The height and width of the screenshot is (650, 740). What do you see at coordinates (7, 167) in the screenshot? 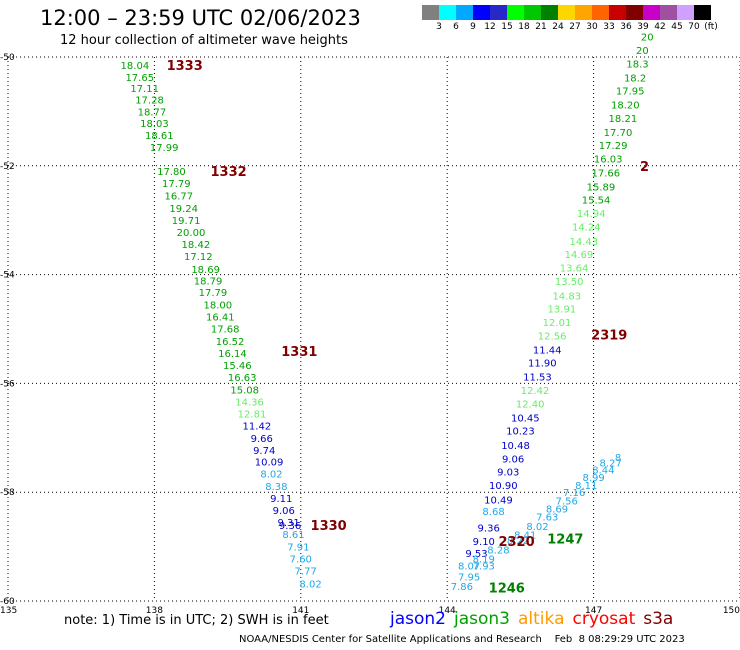
I see `y-tick-label: -52` at bounding box center [7, 167].